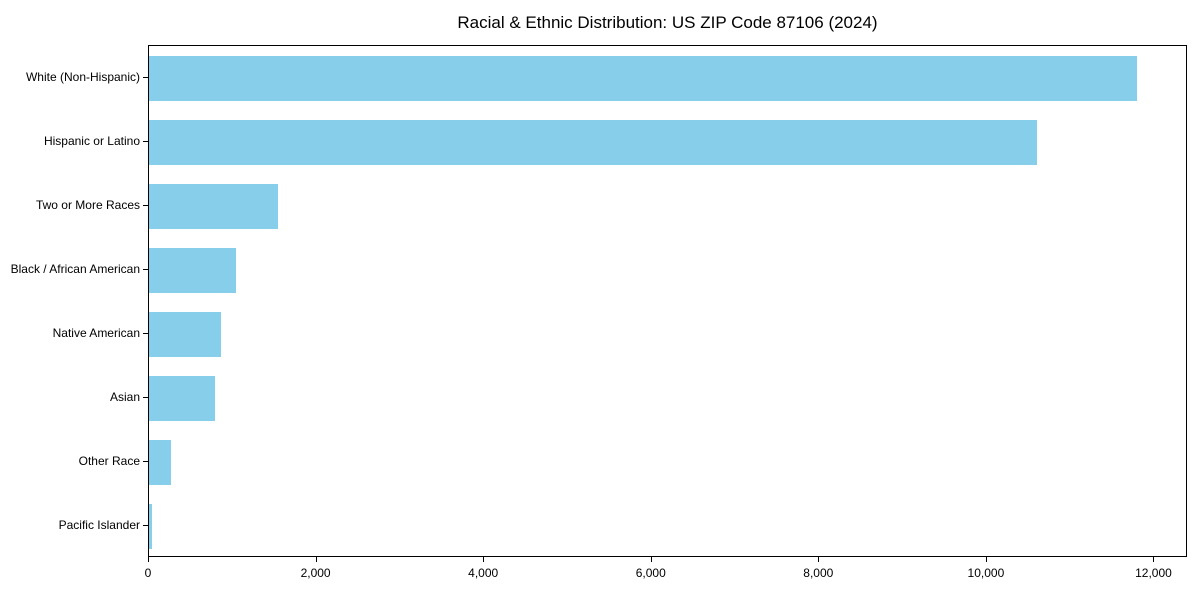 The height and width of the screenshot is (600, 1200). What do you see at coordinates (483, 573) in the screenshot?
I see `x-axis-tick-label: 4,000` at bounding box center [483, 573].